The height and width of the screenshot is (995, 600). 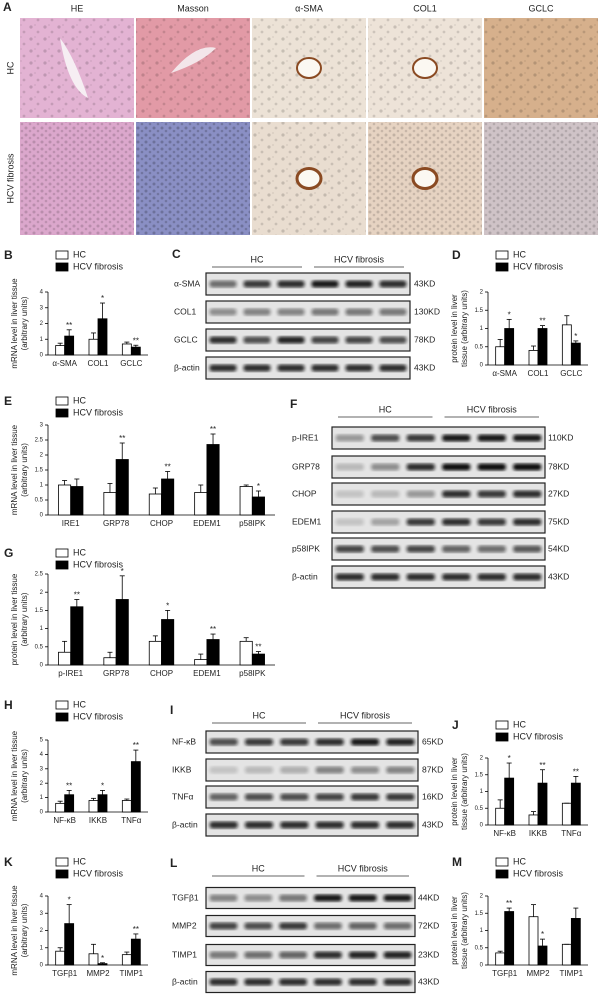 I want to click on panel-letter: M, so click(x=457, y=862).